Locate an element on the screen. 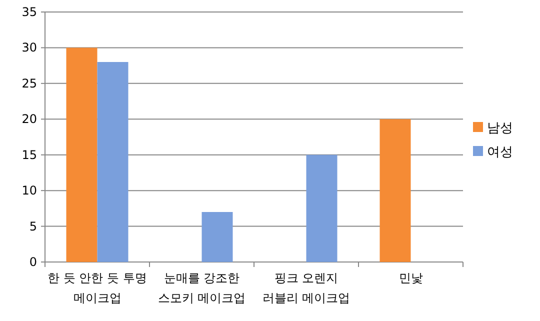 This screenshot has height=321, width=540. y-tick-label: 35 is located at coordinates (29, 12).